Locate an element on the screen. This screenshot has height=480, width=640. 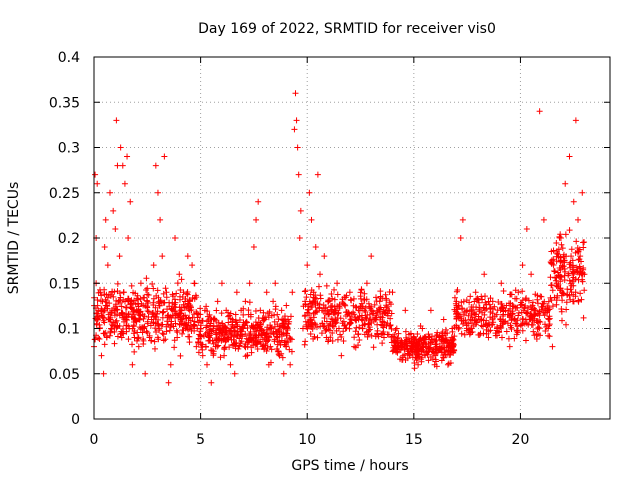
y-tick-label: 0.05 is located at coordinates (64, 375).